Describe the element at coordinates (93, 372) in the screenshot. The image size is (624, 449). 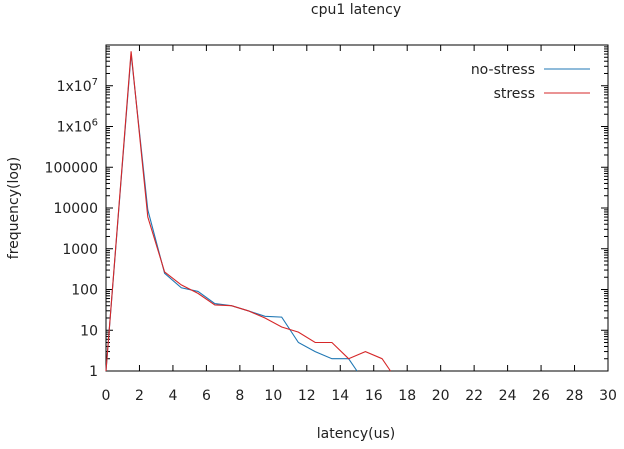
I see `y-tick-label: 1` at that location.